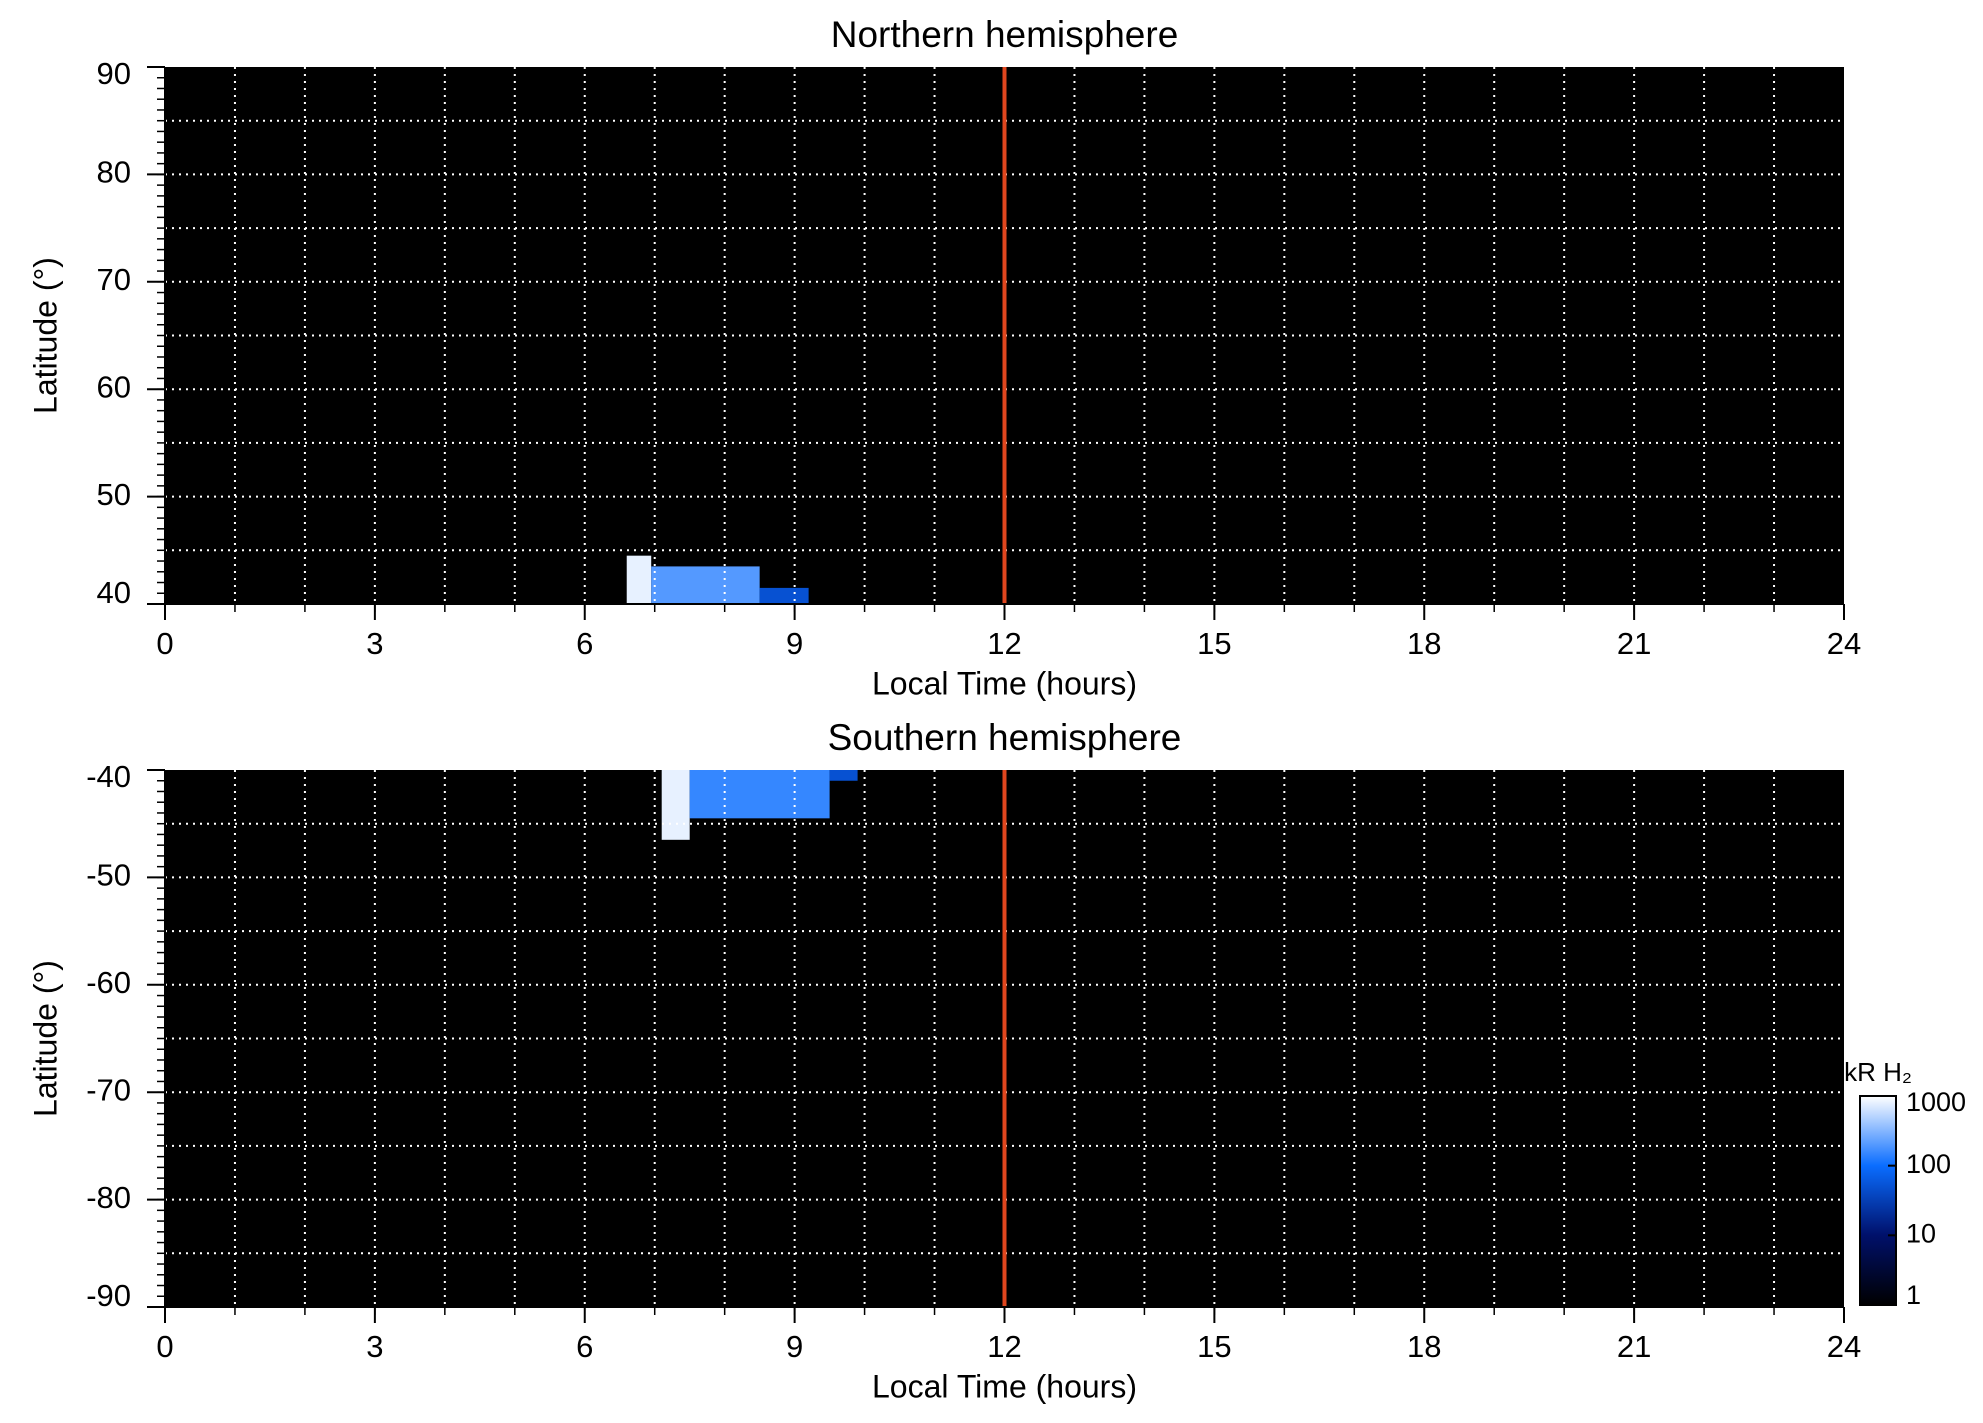 The width and height of the screenshot is (1983, 1423). What do you see at coordinates (114, 172) in the screenshot?
I see `y-tick-label: 80` at bounding box center [114, 172].